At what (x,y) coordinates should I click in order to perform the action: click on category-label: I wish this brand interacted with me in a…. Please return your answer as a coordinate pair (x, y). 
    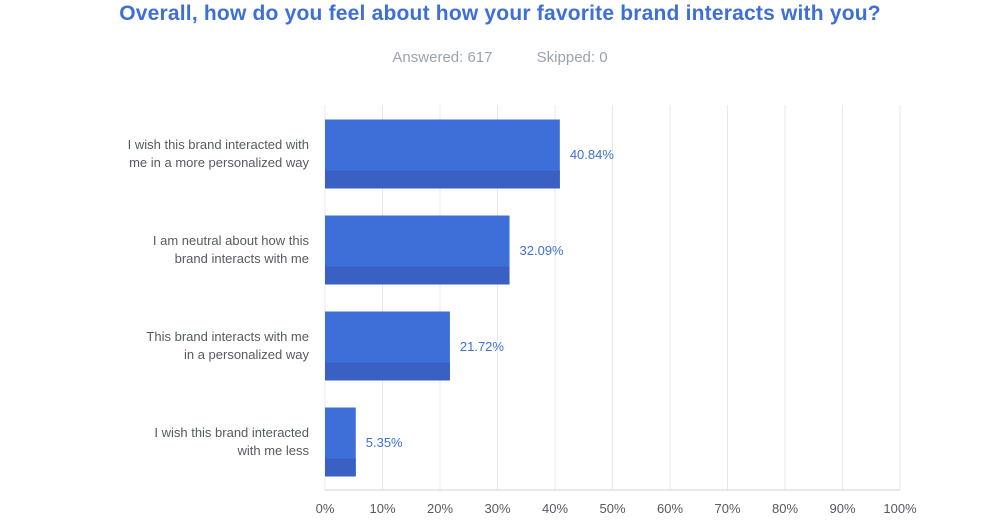
    Looking at the image, I should click on (219, 153).